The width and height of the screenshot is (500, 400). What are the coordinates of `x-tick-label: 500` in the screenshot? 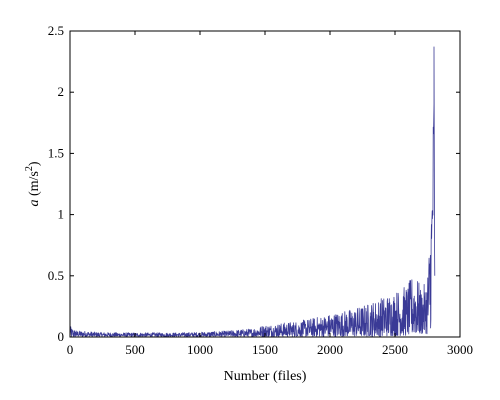 It's located at (135, 349).